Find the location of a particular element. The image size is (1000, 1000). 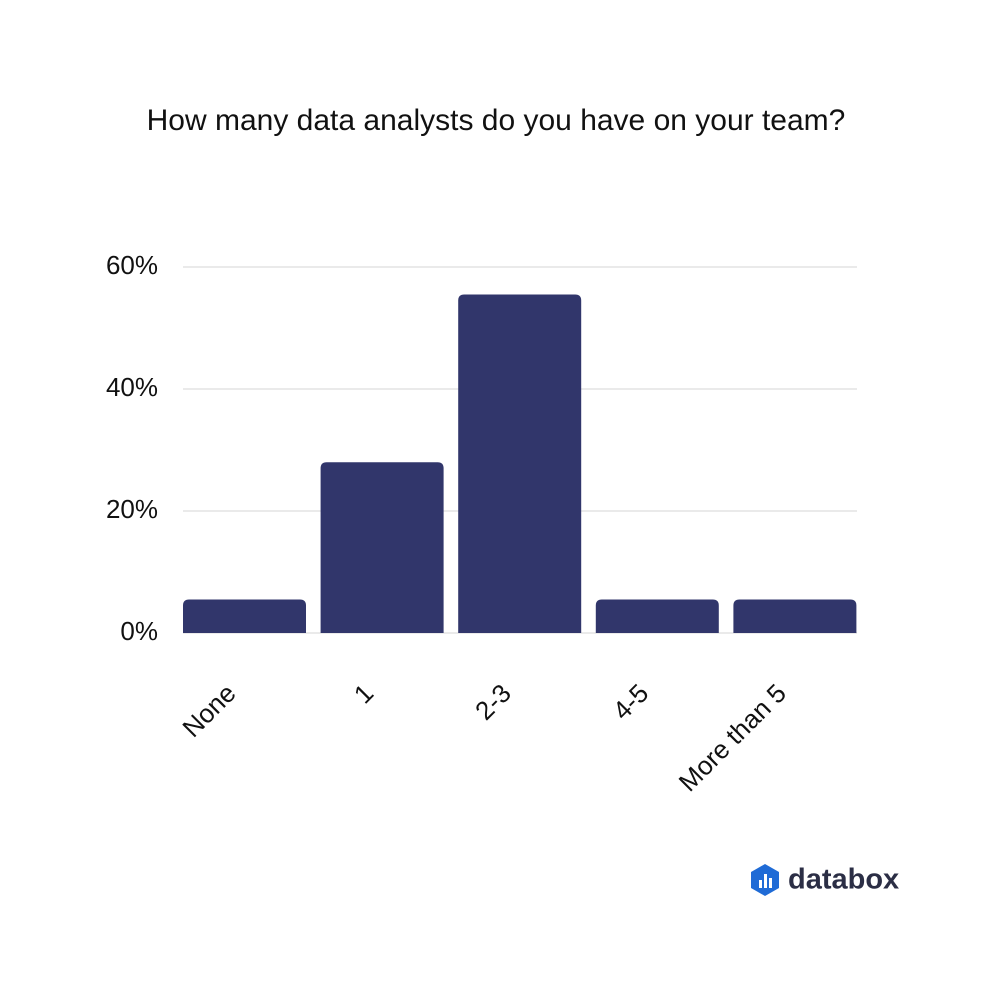

y-tick-label: 60% is located at coordinates (132, 265).